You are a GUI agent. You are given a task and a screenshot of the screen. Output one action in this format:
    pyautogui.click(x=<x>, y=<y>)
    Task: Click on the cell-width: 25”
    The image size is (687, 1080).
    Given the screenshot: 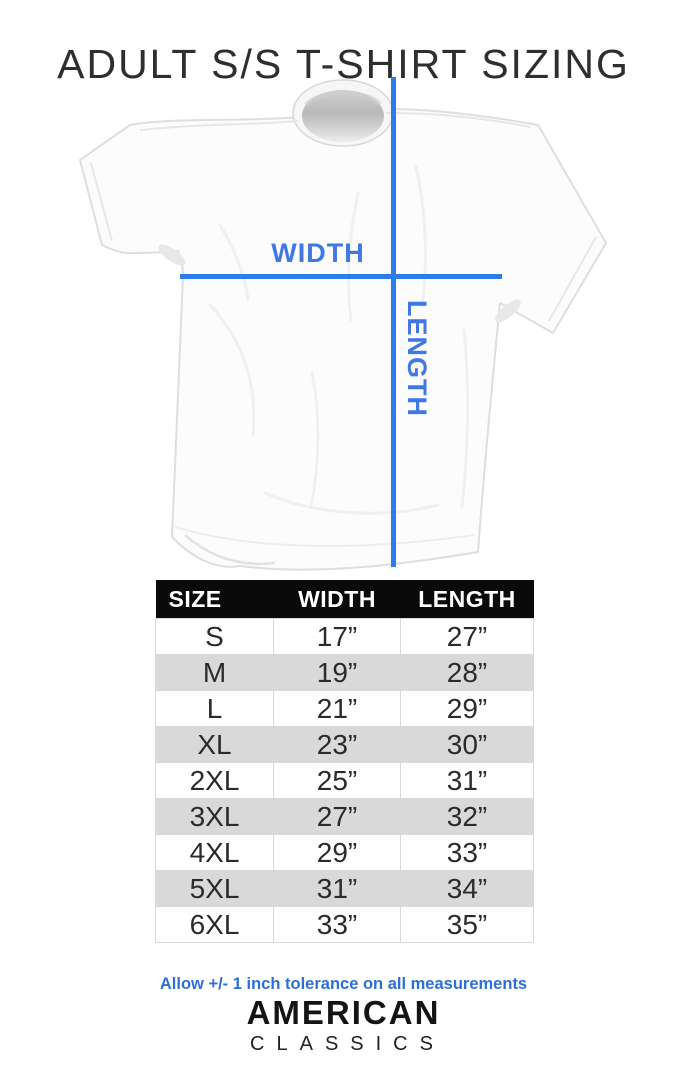 What is the action you would take?
    pyautogui.click(x=337, y=780)
    